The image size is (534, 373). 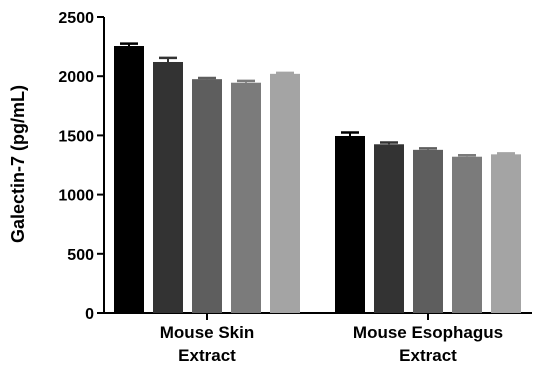 I want to click on y-axis: 0 500 1000 1500 2000 2500, so click(x=81, y=166).